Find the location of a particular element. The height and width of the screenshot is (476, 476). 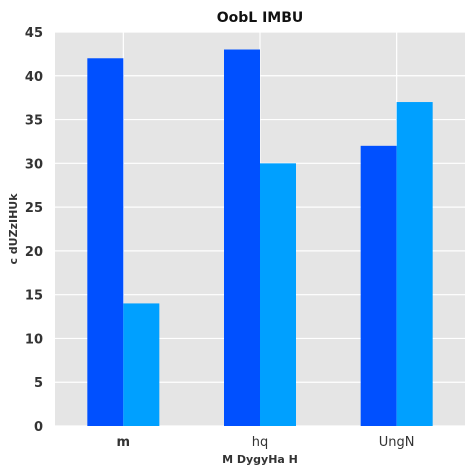

y-tick-label: 45 is located at coordinates (34, 33).